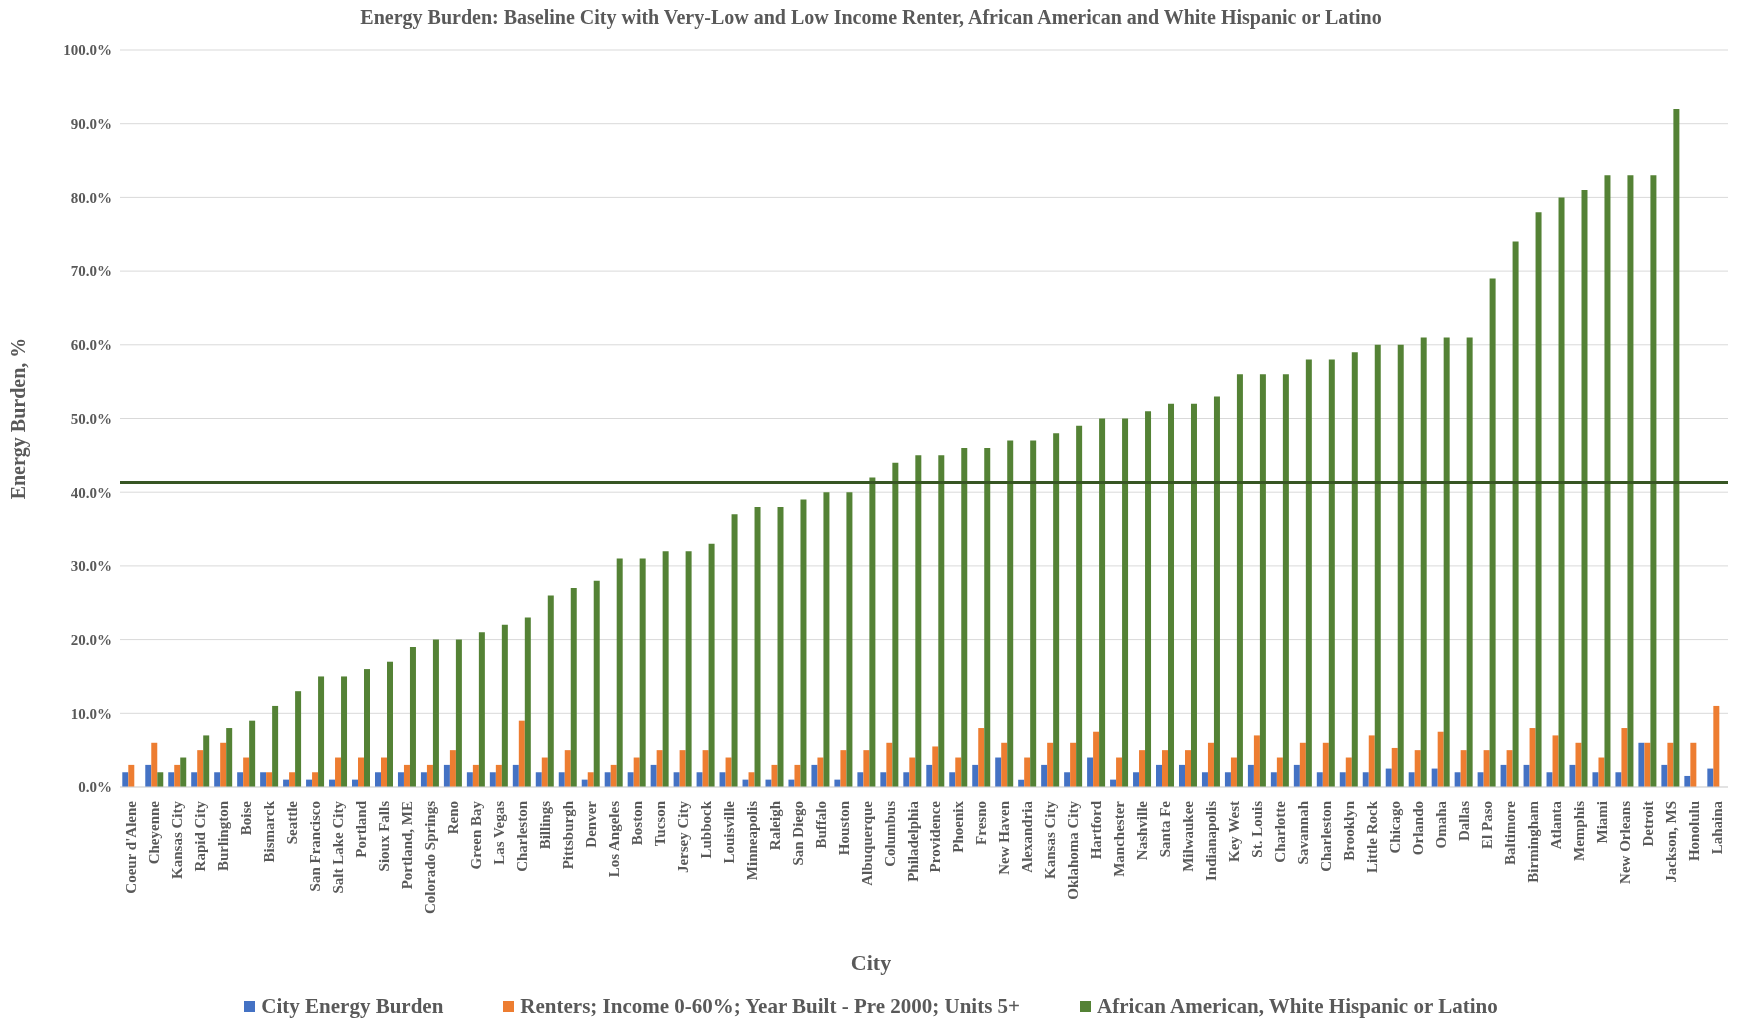 The image size is (1742, 1023). I want to click on x-tick-label: Charleston, so click(1326, 836).